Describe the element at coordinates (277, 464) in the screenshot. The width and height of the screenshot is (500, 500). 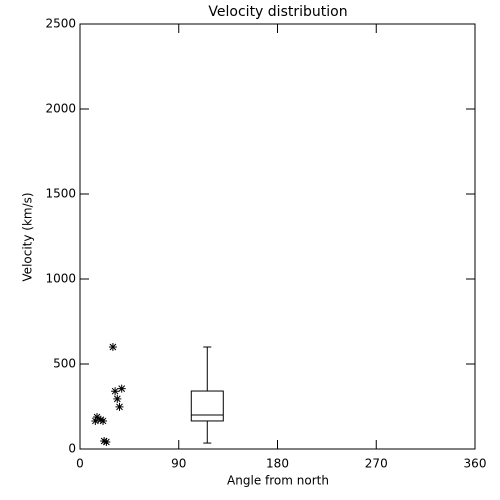
I see `x-tick-label: 180` at that location.